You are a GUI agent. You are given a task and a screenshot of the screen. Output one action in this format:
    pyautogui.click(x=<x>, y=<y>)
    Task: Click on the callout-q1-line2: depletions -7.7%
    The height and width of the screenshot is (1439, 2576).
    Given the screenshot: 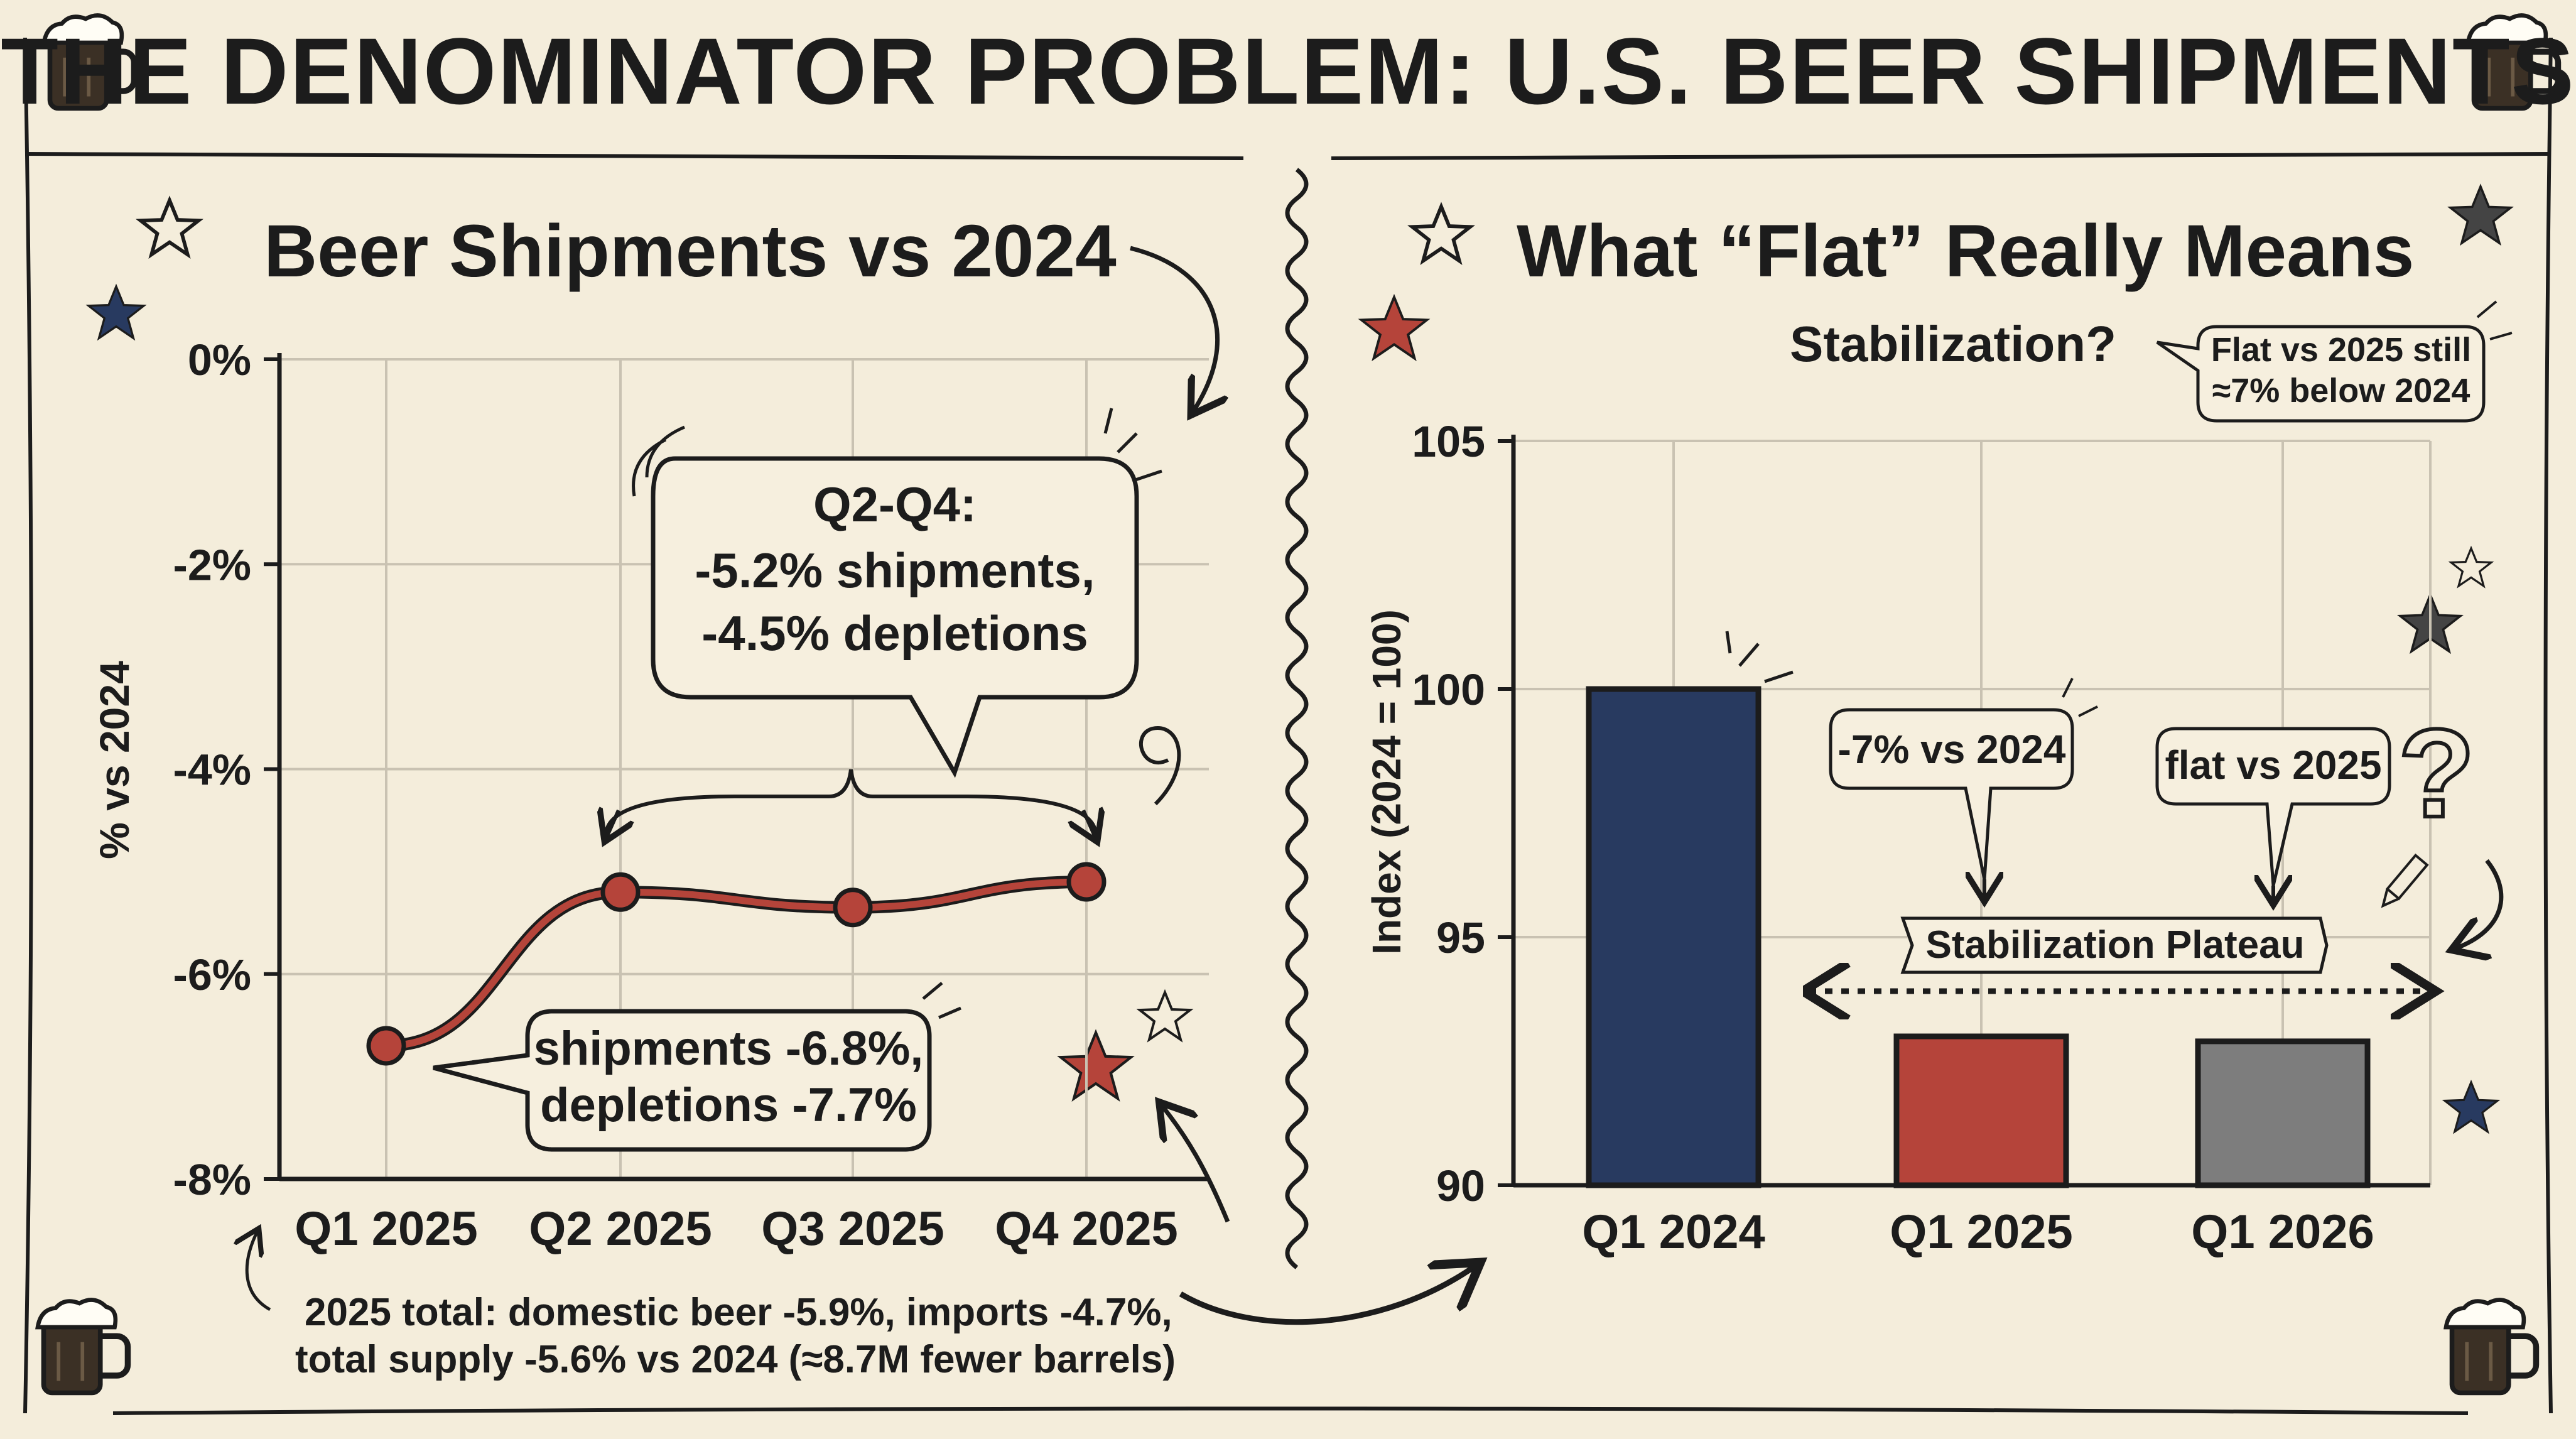 What is the action you would take?
    pyautogui.click(x=728, y=1105)
    